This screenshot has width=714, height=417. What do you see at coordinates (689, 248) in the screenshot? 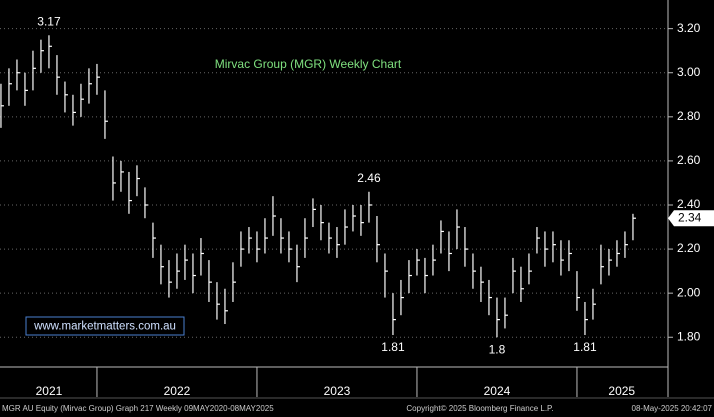
I see `y-tick-label: 2.20` at bounding box center [689, 248].